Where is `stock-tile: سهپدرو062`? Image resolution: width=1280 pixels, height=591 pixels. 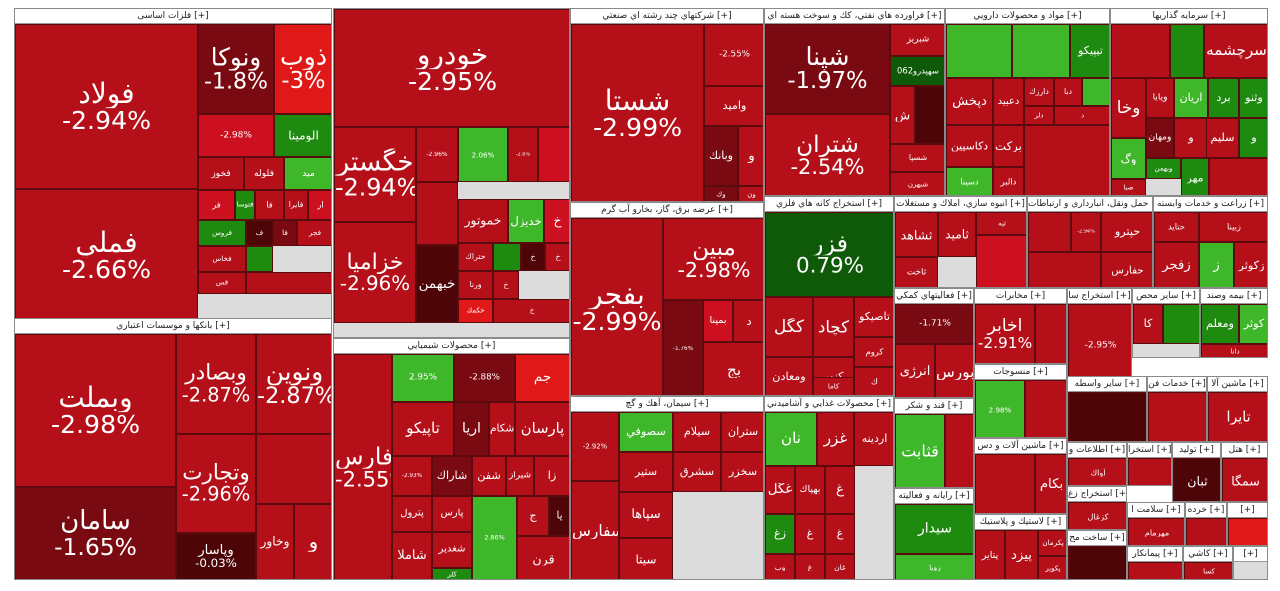
stock-tile: سهپدرو062 is located at coordinates (917, 71).